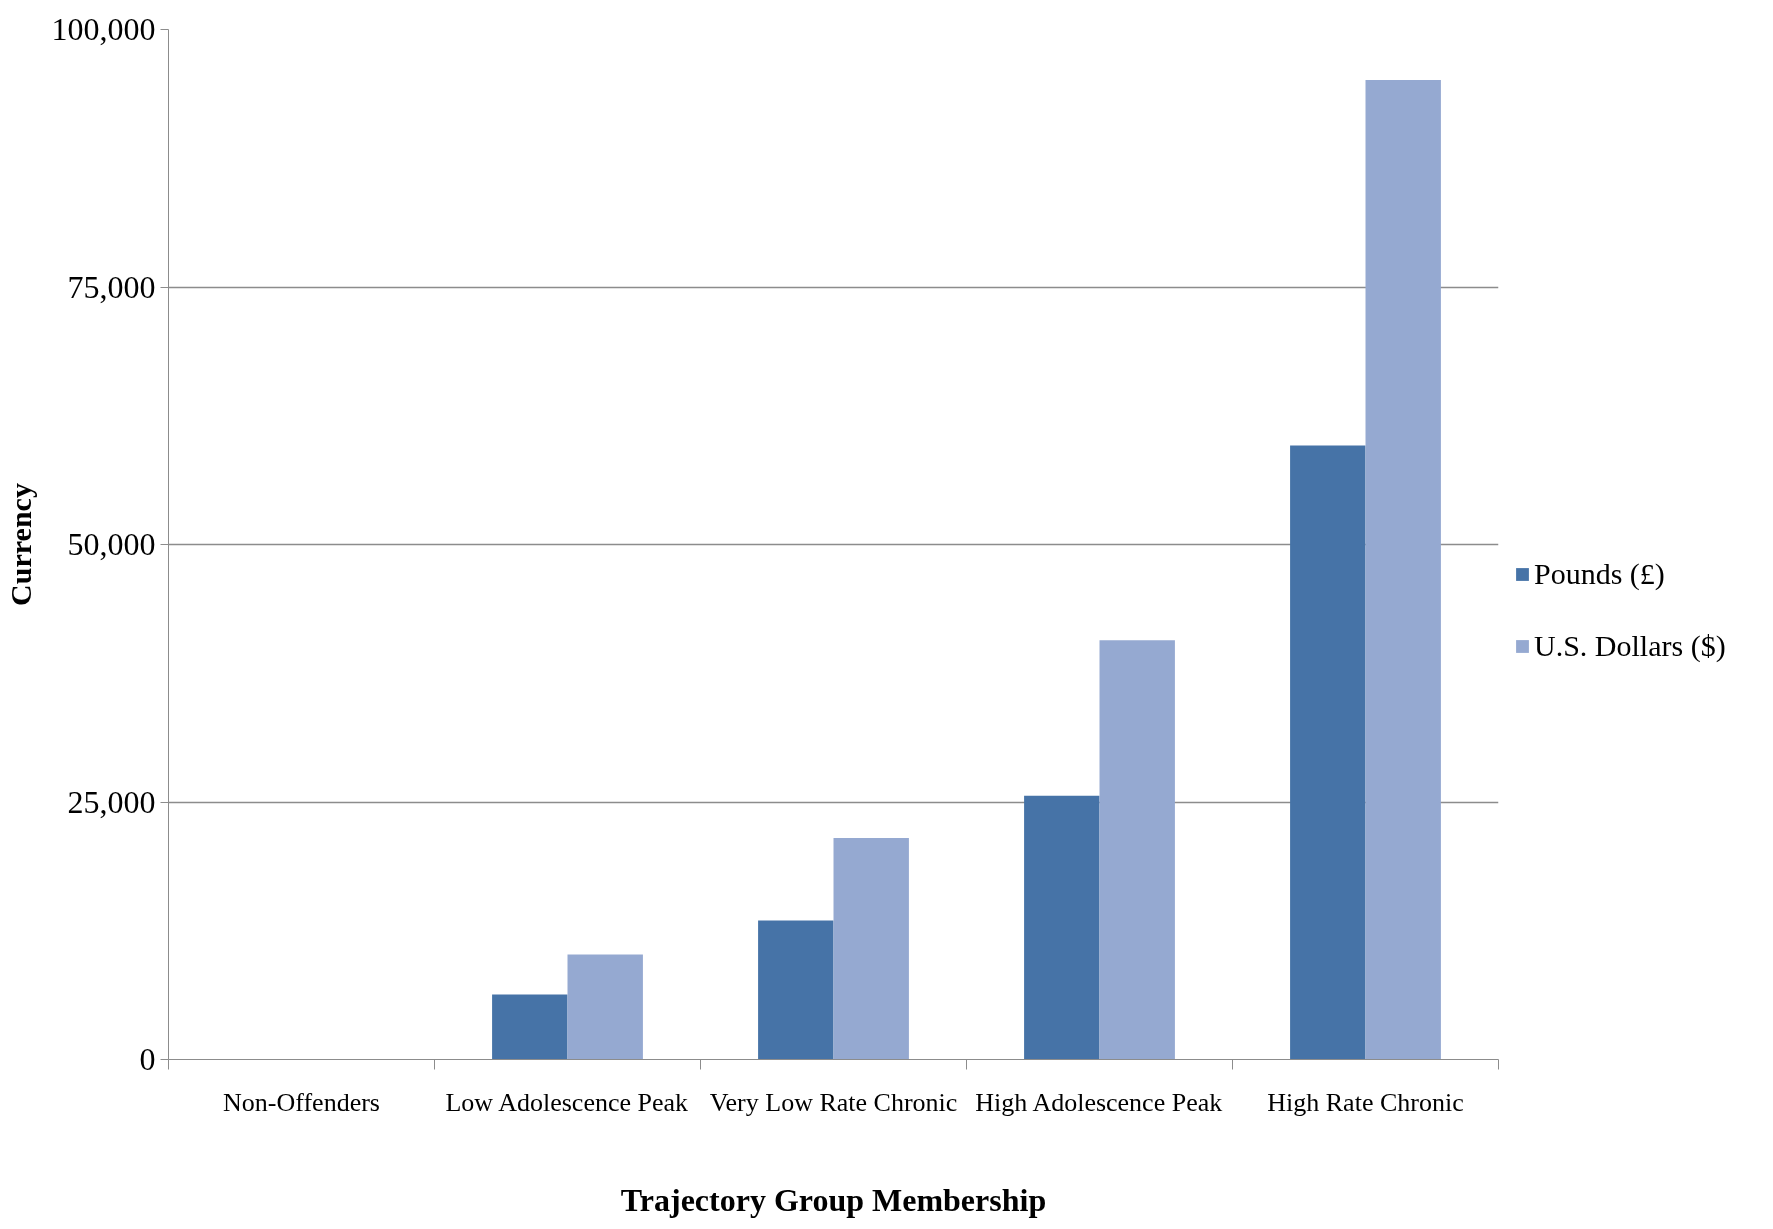  Describe the element at coordinates (1365, 1102) in the screenshot. I see `x-tick-label: High Rate Chronic` at that location.